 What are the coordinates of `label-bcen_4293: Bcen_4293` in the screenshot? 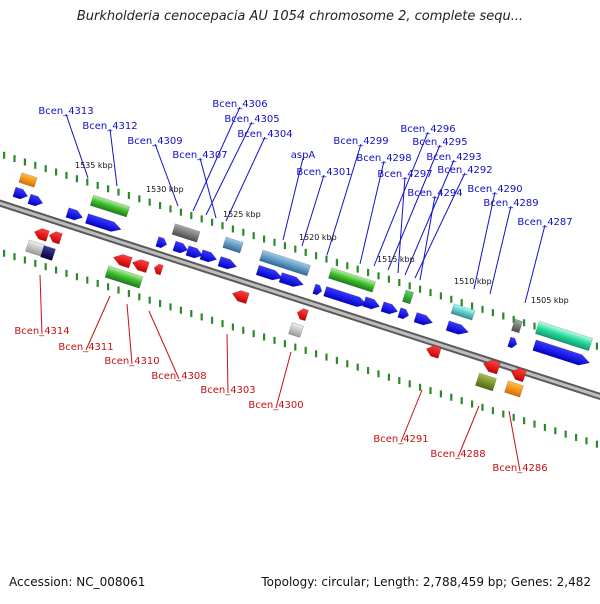 It's located at (453, 157).